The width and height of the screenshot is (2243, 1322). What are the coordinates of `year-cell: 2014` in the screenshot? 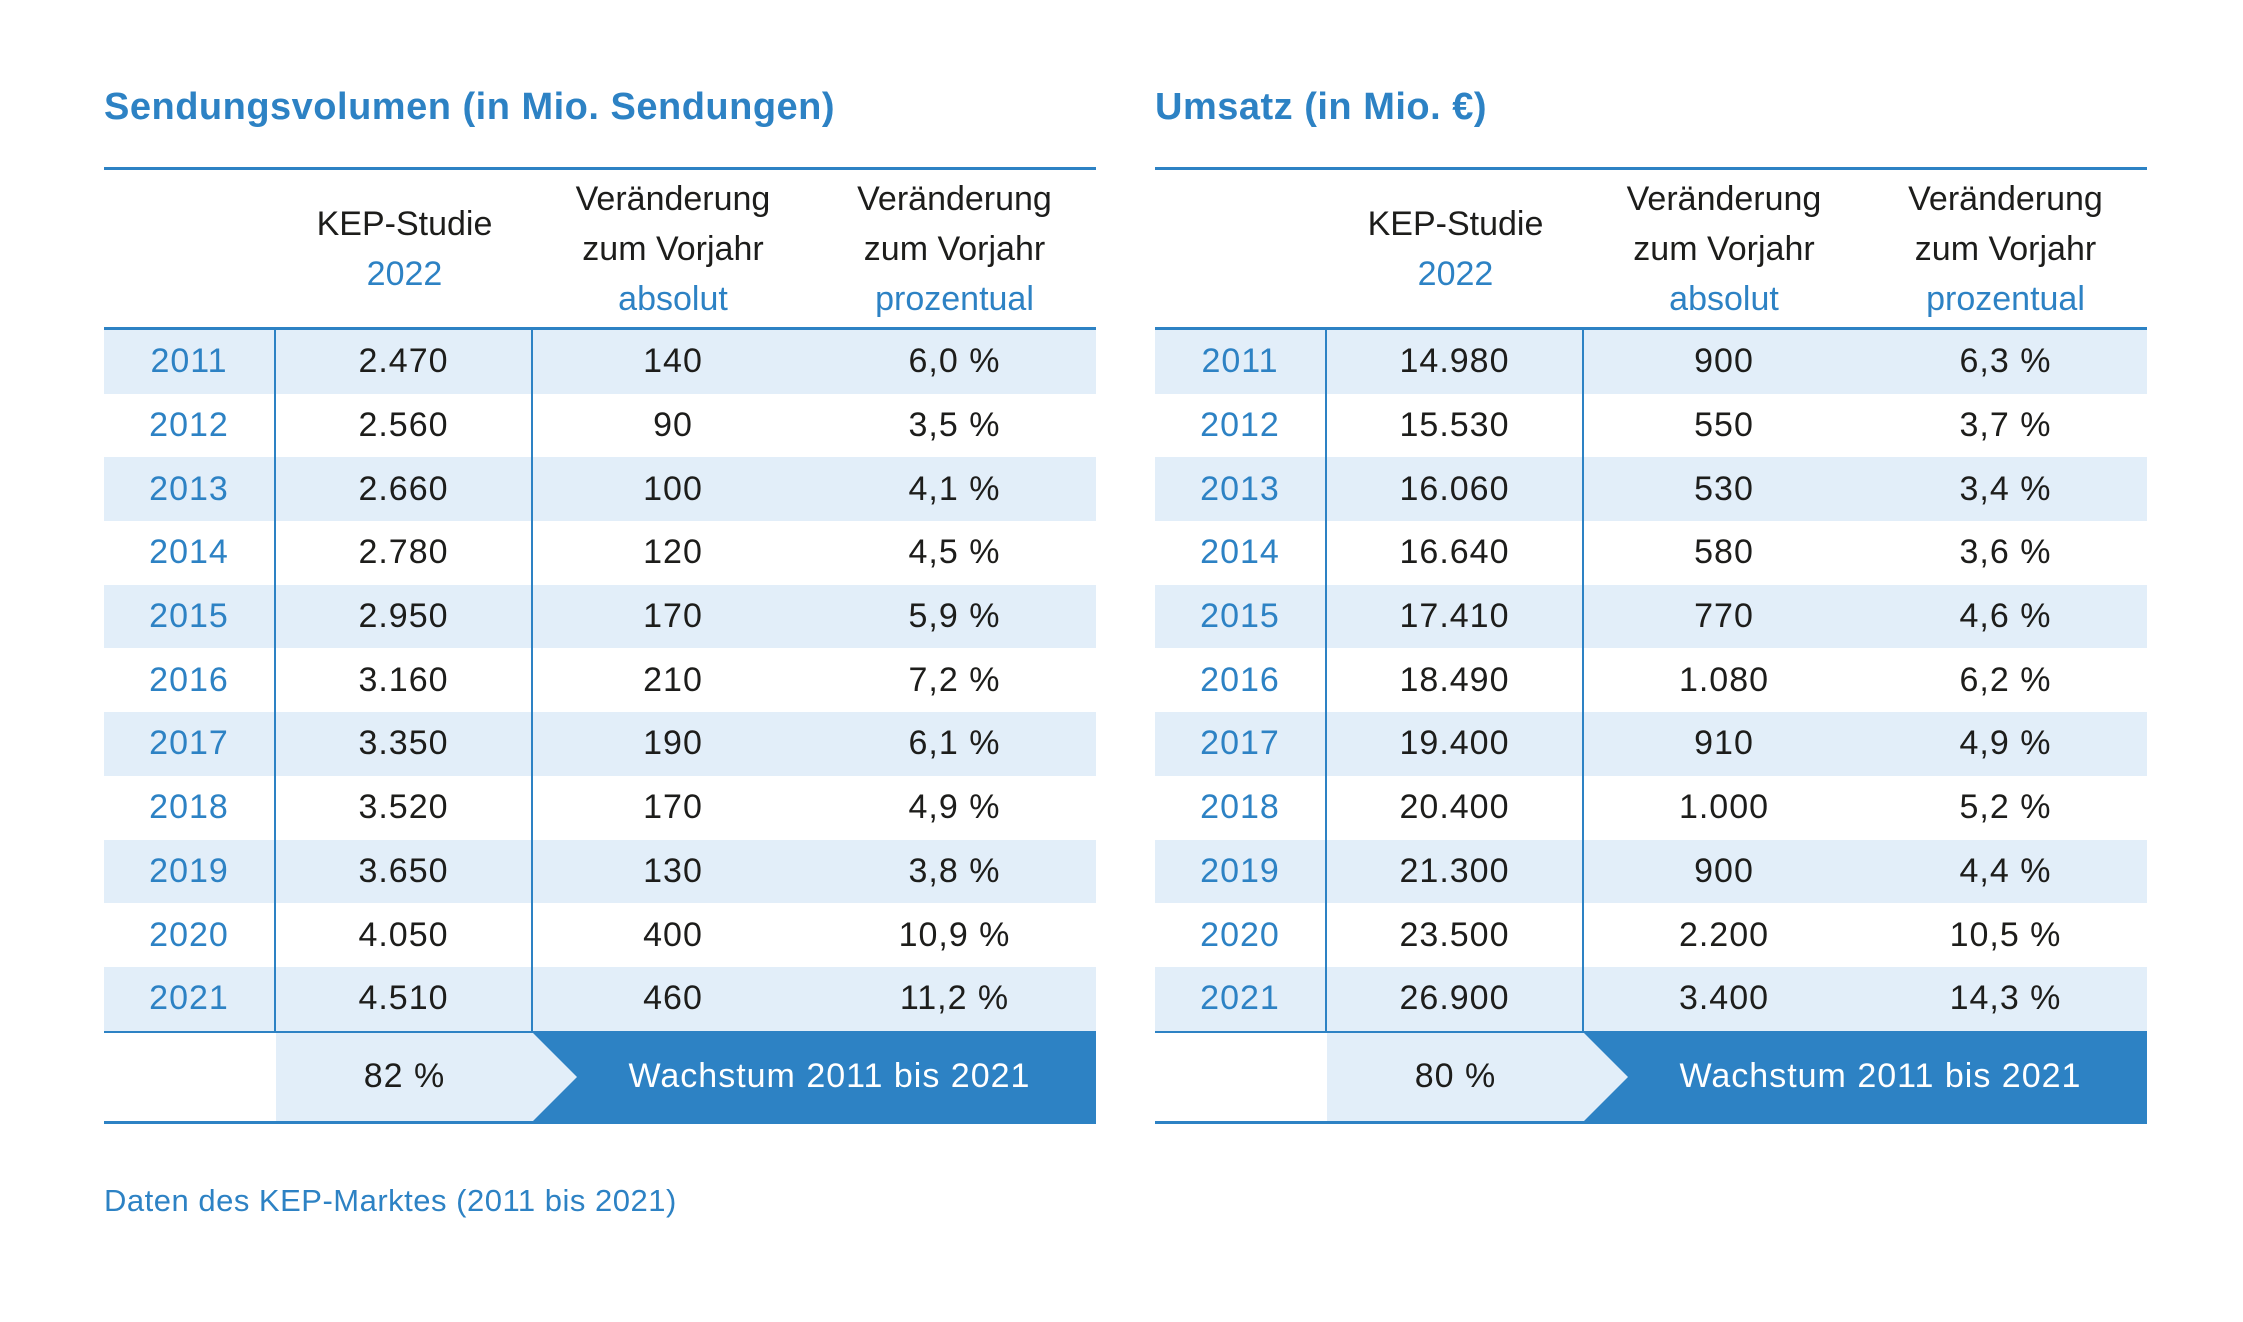 It's located at (190, 553).